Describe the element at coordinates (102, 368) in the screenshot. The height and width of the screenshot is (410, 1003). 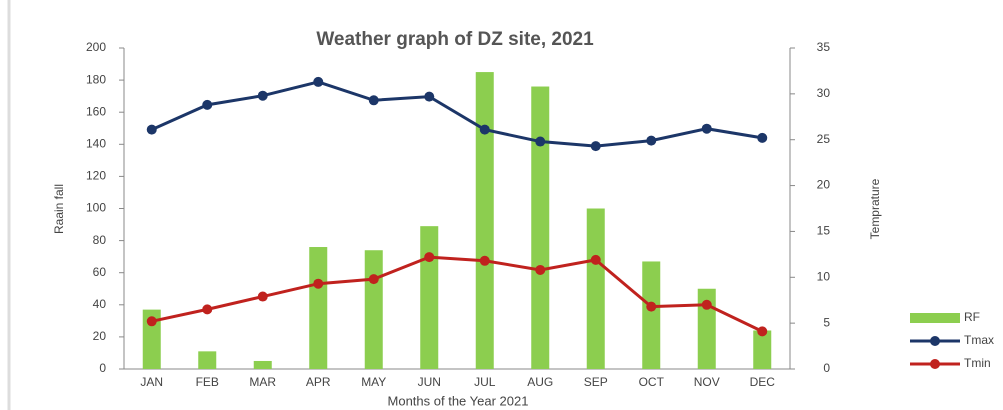
I see `y-tick-label: 0` at that location.